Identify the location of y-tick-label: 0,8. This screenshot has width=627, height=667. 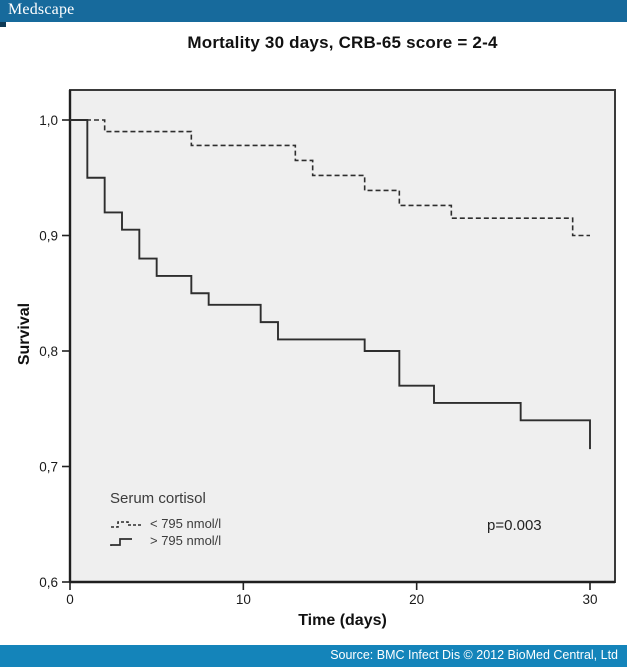
(48, 351).